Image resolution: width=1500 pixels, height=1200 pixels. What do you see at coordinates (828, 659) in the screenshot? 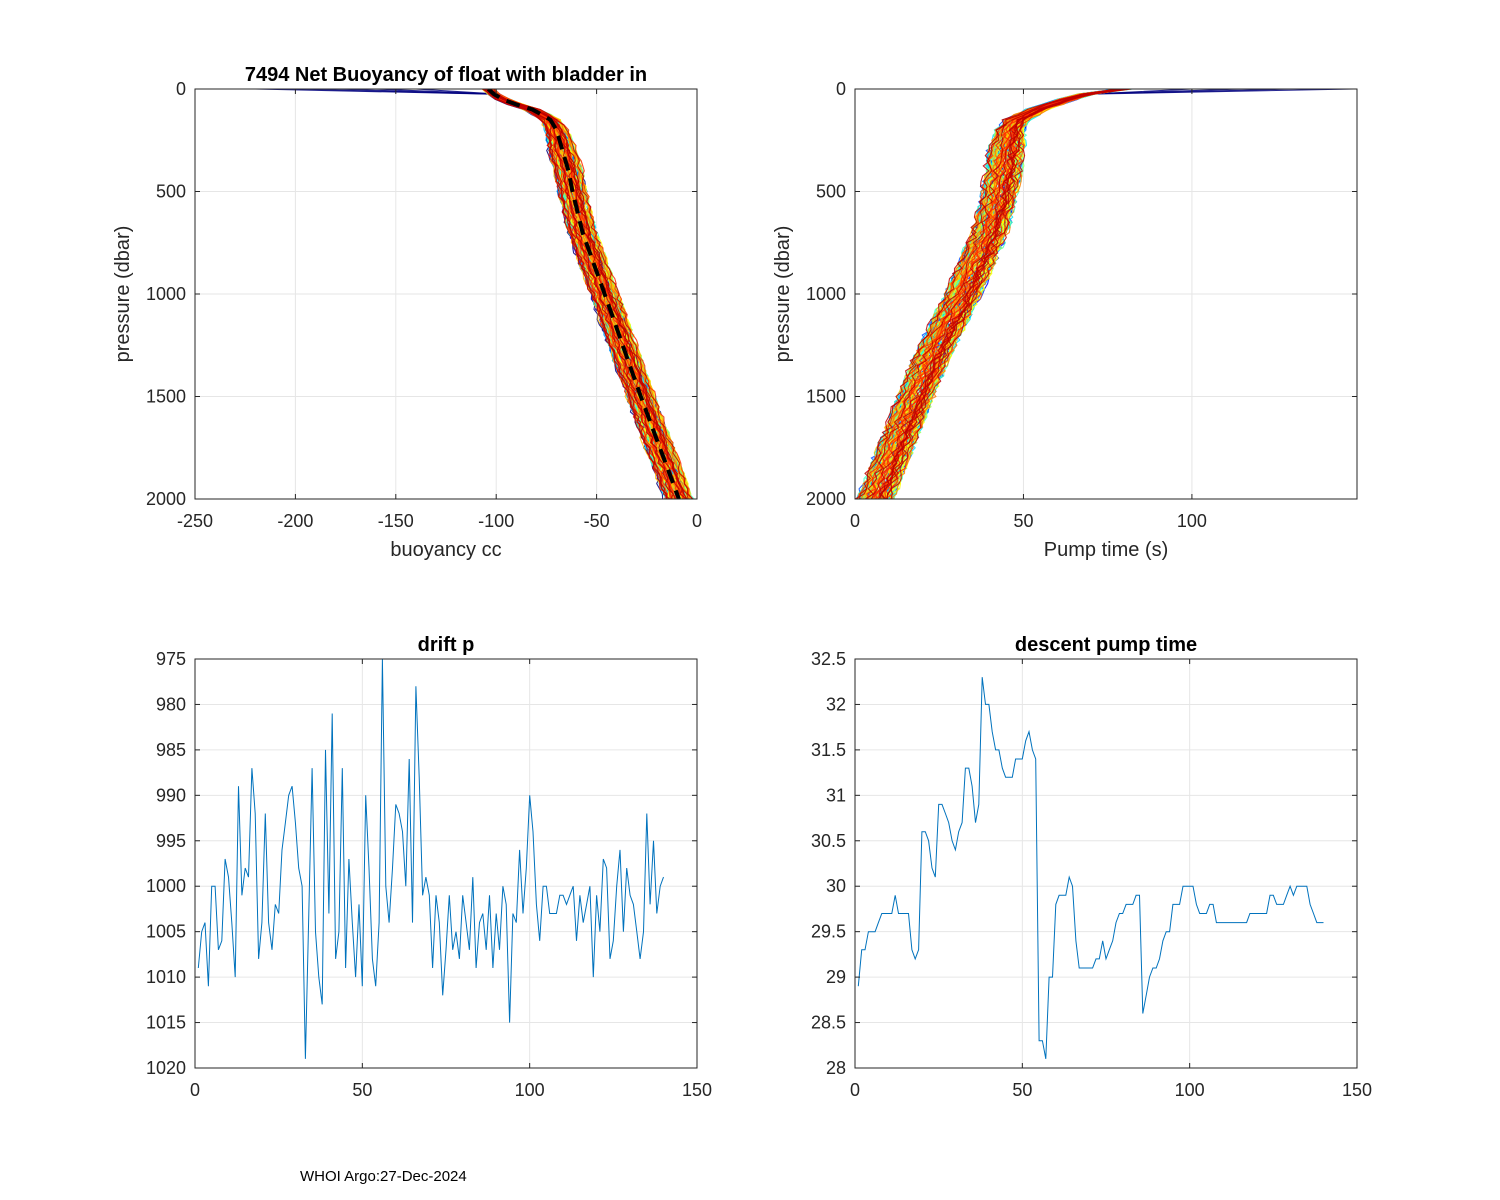
I see `descent-ytick-label-9: 32.5` at bounding box center [828, 659].